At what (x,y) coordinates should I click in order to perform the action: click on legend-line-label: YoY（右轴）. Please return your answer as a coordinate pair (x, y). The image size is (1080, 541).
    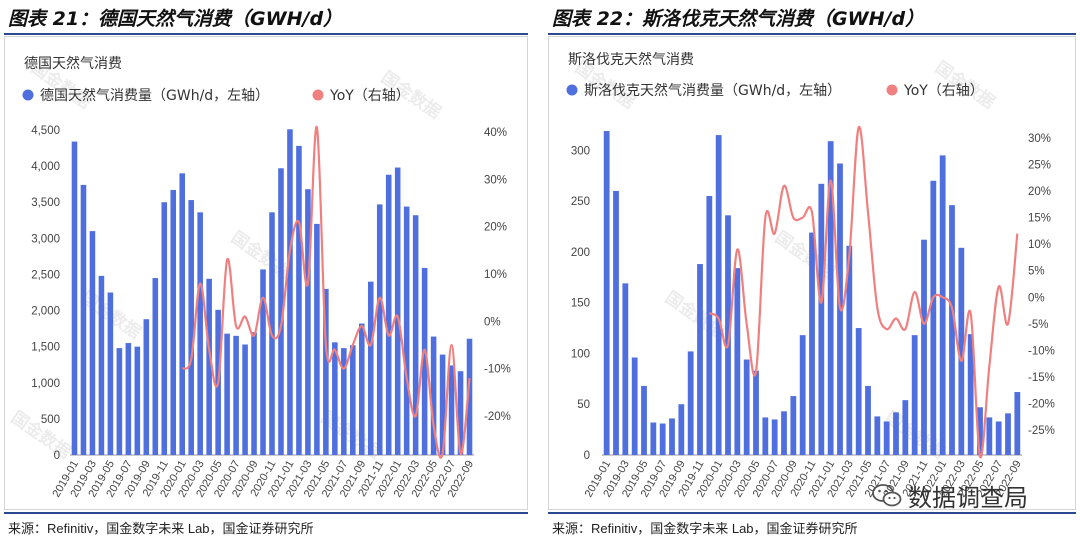
    Looking at the image, I should click on (943, 91).